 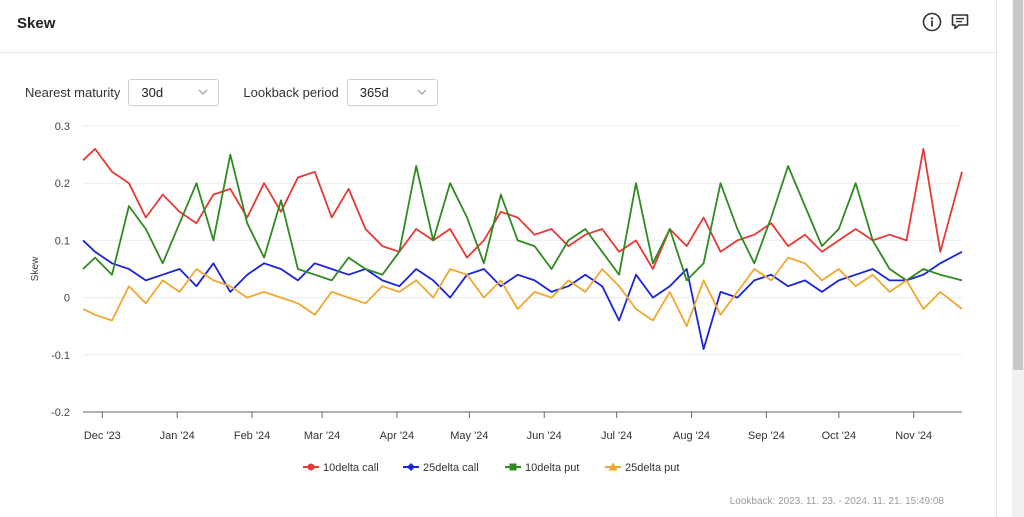 What do you see at coordinates (35, 268) in the screenshot?
I see `y-axis-label: Skew` at bounding box center [35, 268].